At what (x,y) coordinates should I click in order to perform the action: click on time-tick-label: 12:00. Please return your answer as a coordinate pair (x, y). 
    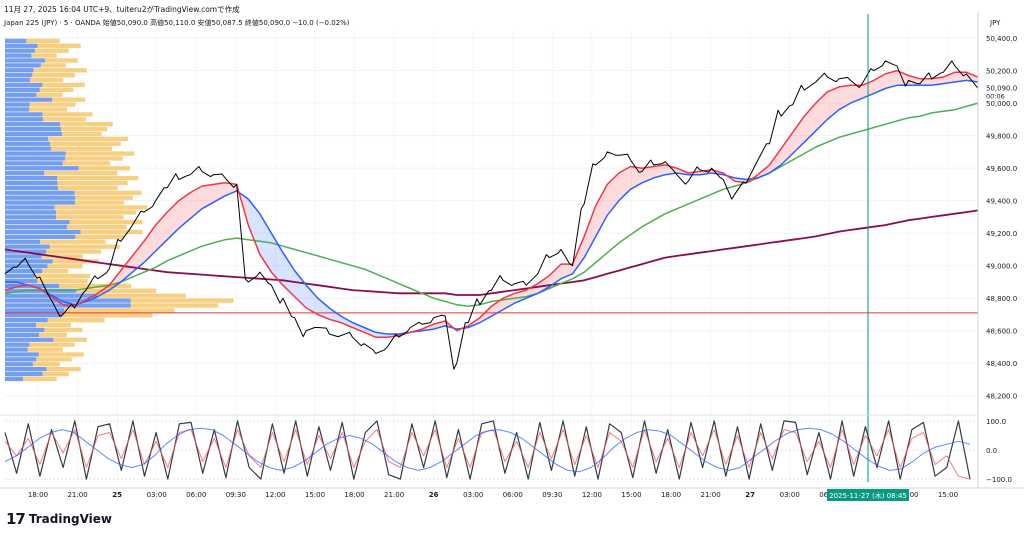
    Looking at the image, I should click on (275, 495).